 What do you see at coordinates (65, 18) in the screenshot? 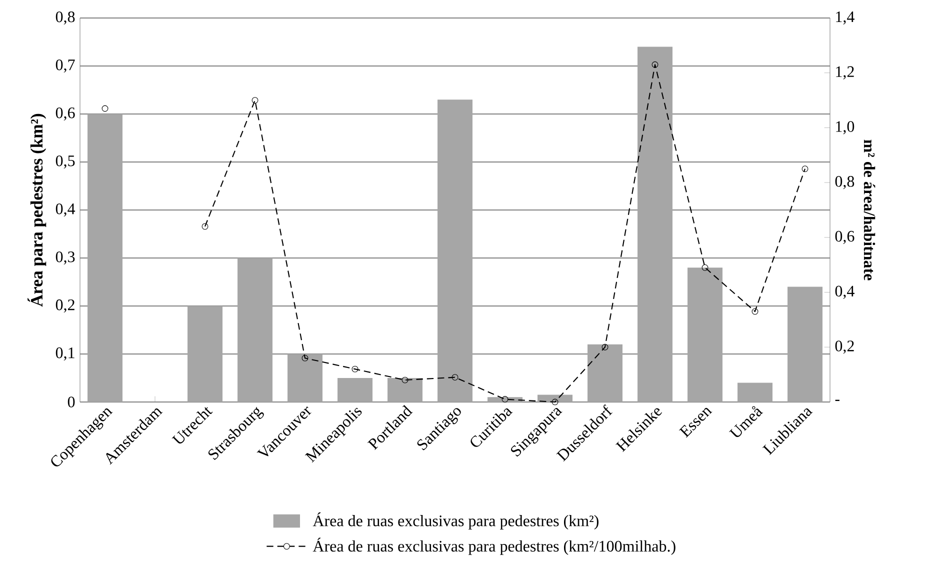
I see `y-tick-label: 0,8` at bounding box center [65, 18].